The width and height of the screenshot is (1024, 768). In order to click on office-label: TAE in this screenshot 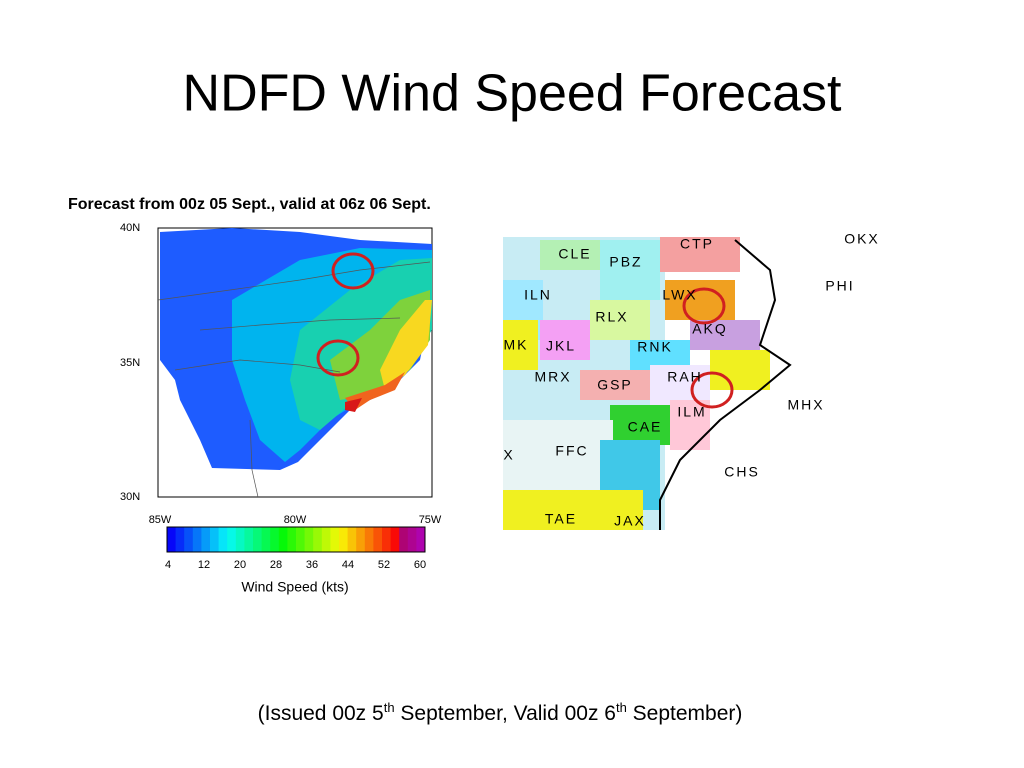, I will do `click(561, 519)`.